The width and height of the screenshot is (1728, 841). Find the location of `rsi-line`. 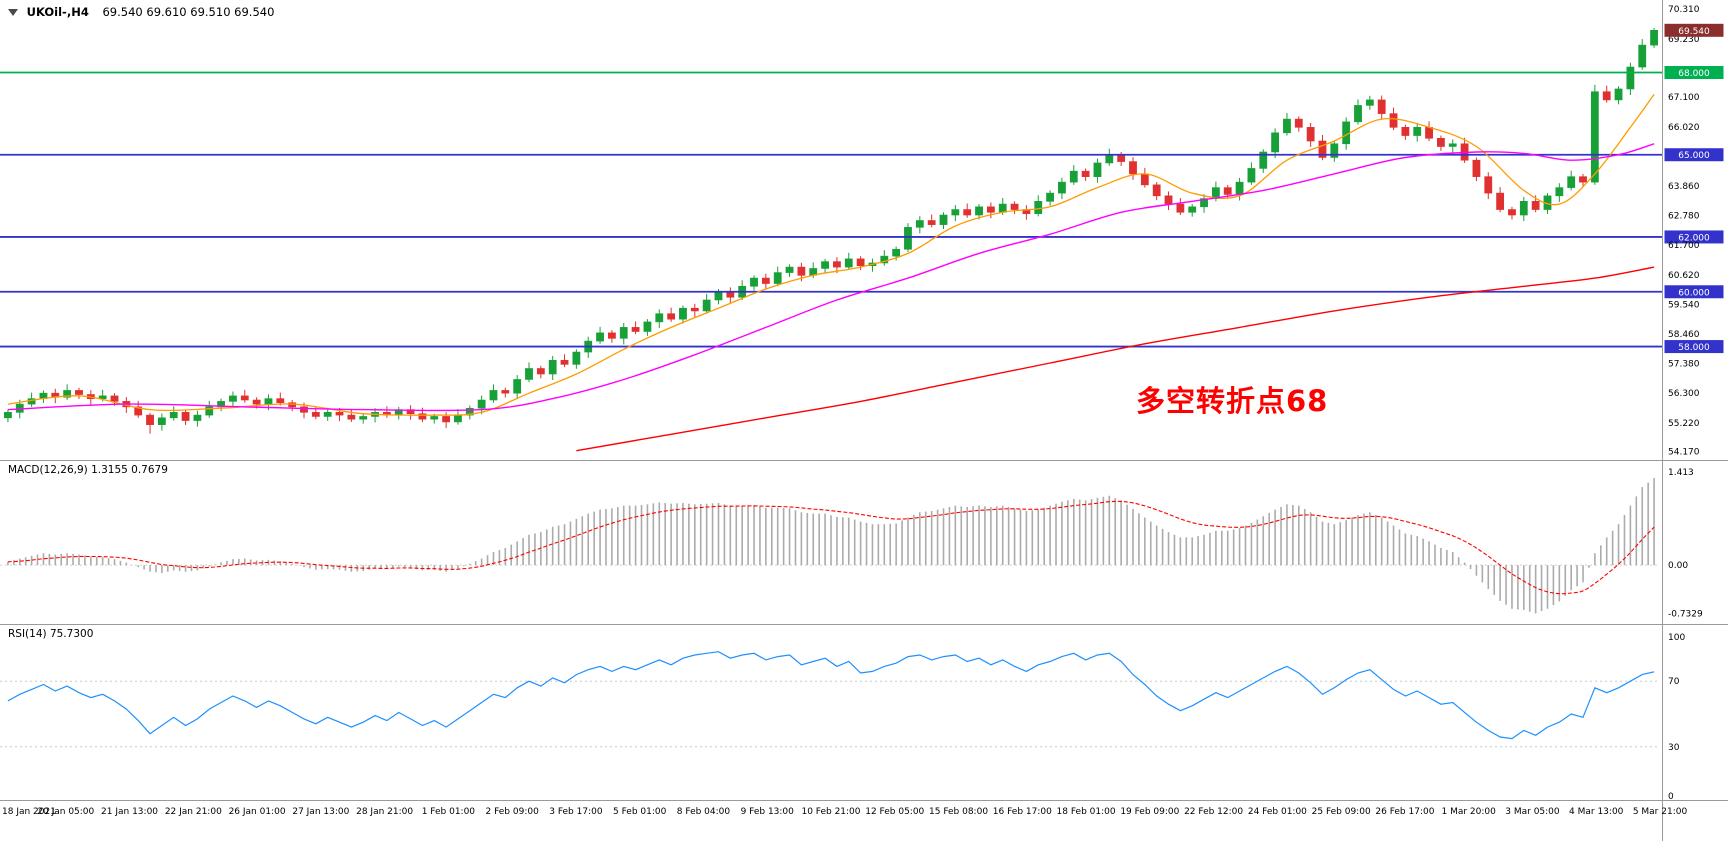

rsi-line is located at coordinates (831, 695).